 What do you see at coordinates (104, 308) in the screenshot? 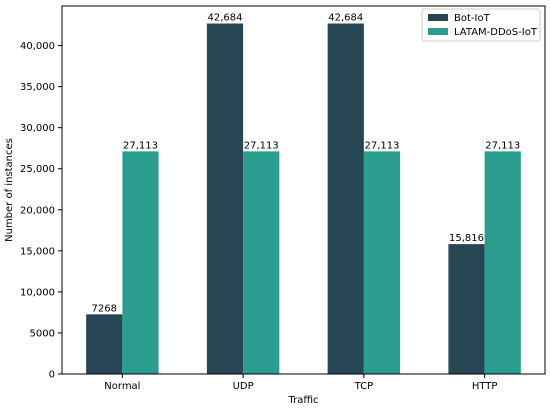
I see `data-label: 7268` at bounding box center [104, 308].